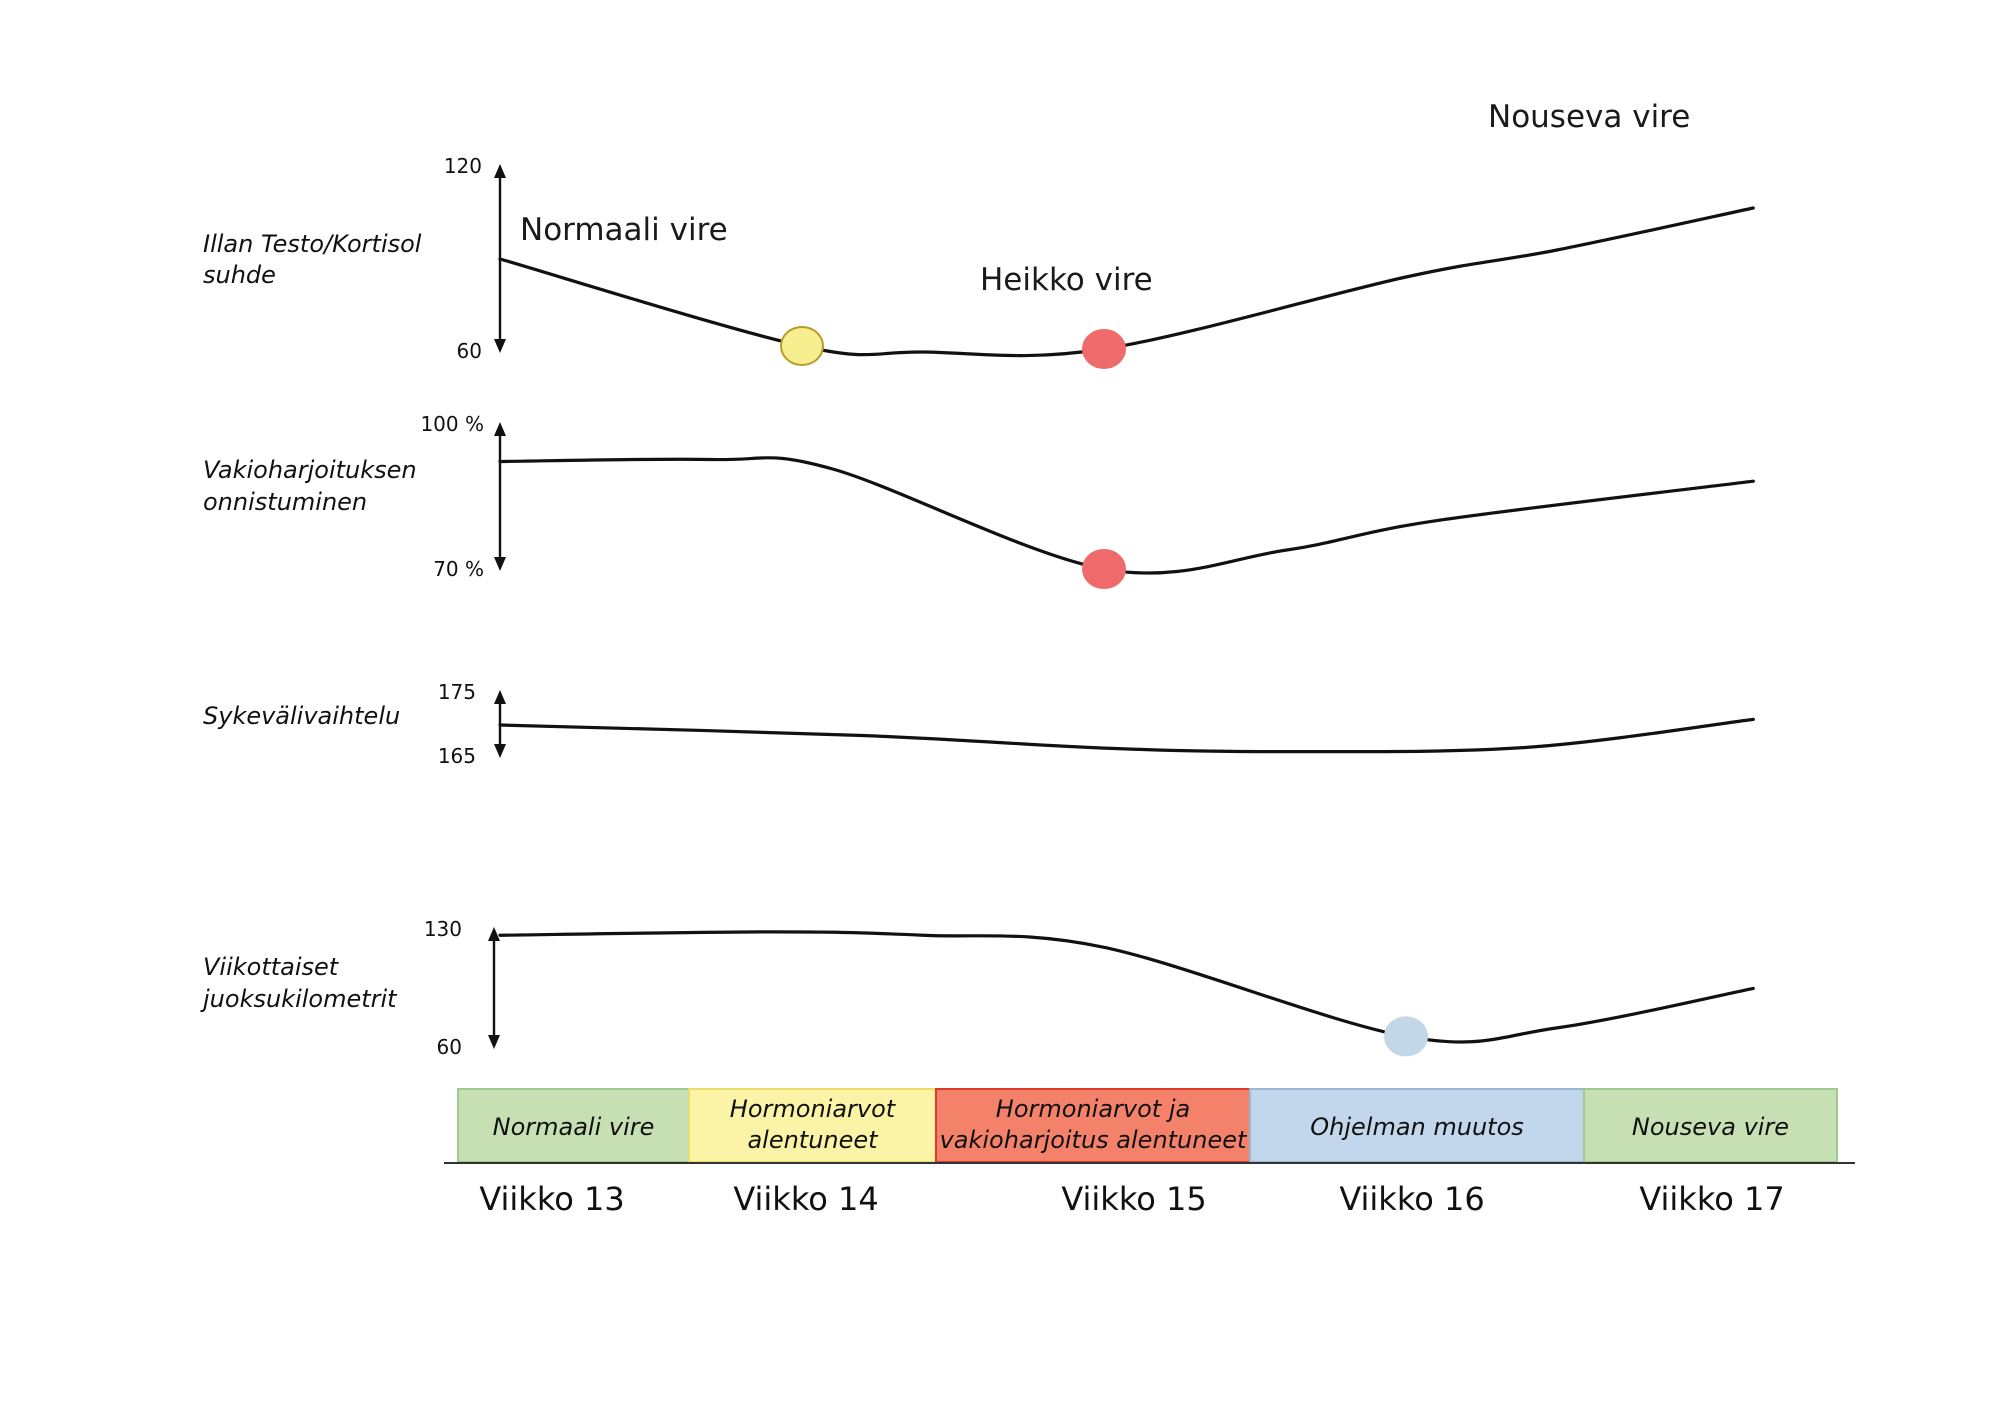 The width and height of the screenshot is (2000, 1412). Describe the element at coordinates (494, 934) in the screenshot. I see `panel-axis-arrow-up-juoksu` at that location.